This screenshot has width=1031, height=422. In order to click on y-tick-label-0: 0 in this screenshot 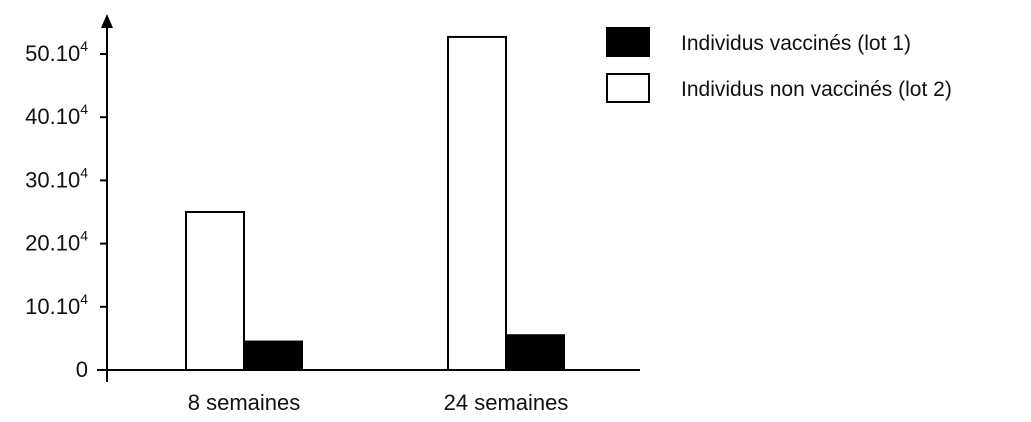, I will do `click(82, 369)`.